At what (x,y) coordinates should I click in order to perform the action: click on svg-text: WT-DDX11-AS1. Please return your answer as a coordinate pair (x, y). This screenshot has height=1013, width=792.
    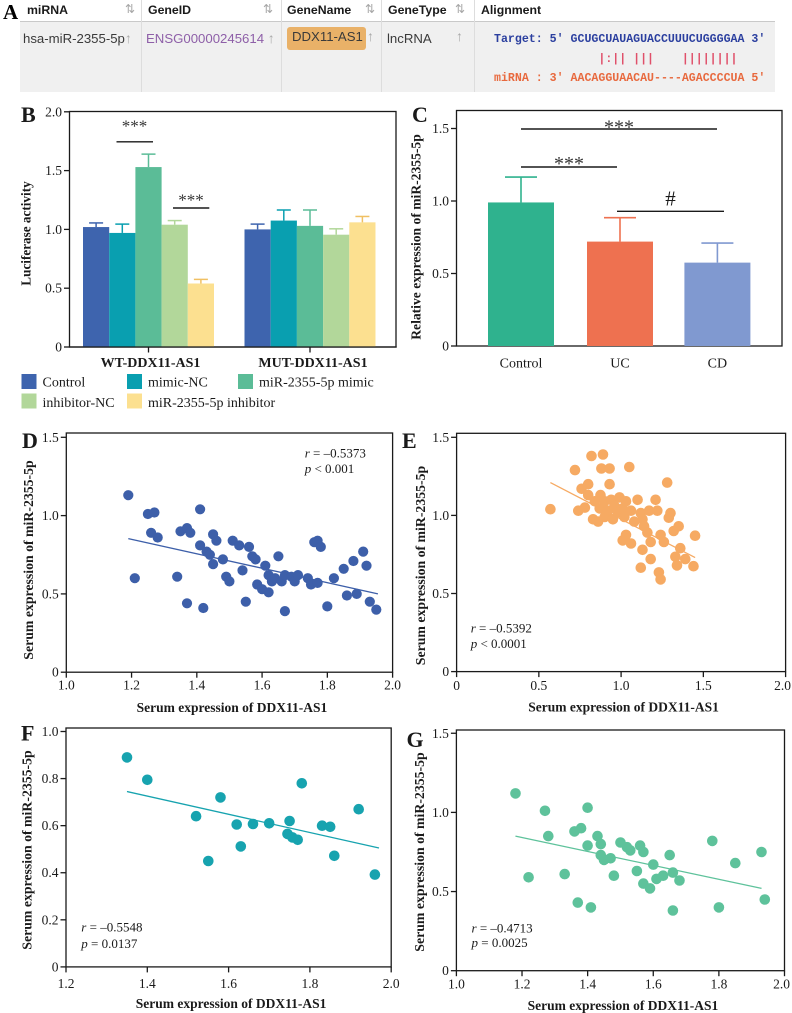
    Looking at the image, I should click on (151, 363).